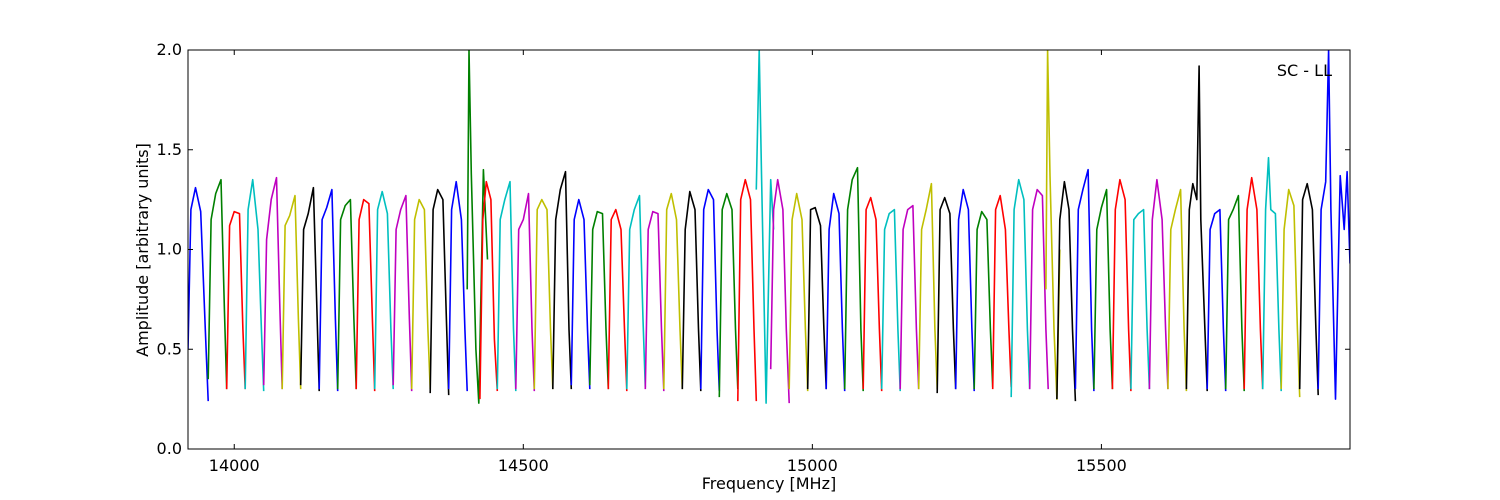  I want to click on x-tick-label: 15000, so click(812, 465).